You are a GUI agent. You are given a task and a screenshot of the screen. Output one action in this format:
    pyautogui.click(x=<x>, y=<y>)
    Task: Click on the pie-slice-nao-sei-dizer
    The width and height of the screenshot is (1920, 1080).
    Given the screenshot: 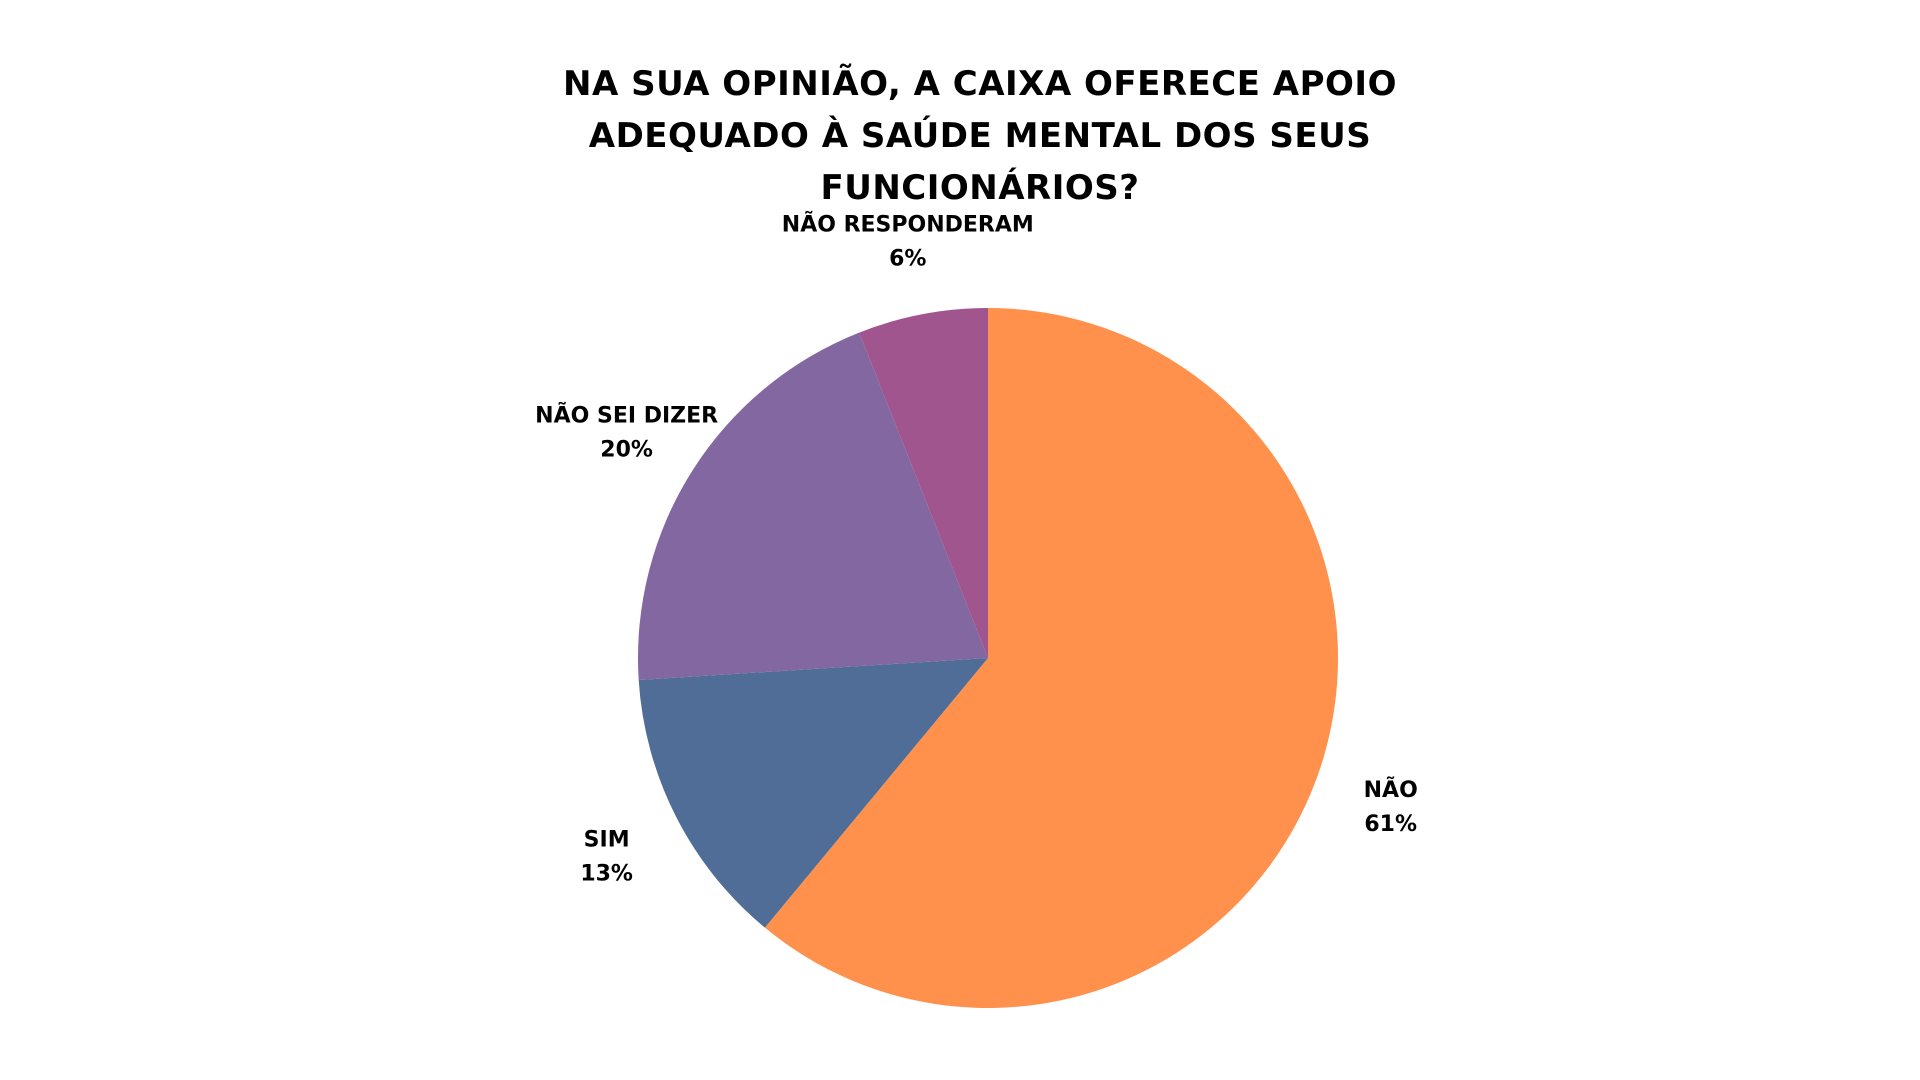 What is the action you would take?
    pyautogui.click(x=813, y=506)
    